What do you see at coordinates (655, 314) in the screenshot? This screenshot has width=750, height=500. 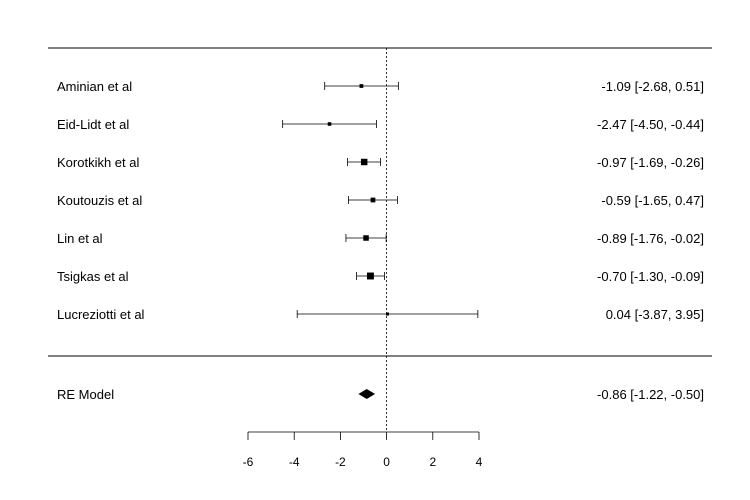 I see `effect-size-text: 0.04 [-3.87, 3.95]` at bounding box center [655, 314].